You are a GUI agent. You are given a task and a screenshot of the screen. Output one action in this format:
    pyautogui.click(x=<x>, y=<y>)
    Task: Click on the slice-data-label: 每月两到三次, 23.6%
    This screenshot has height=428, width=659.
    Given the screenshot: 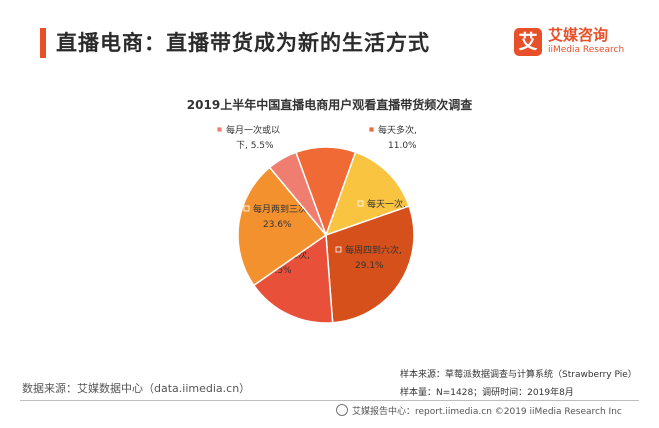 What is the action you would take?
    pyautogui.click(x=281, y=216)
    